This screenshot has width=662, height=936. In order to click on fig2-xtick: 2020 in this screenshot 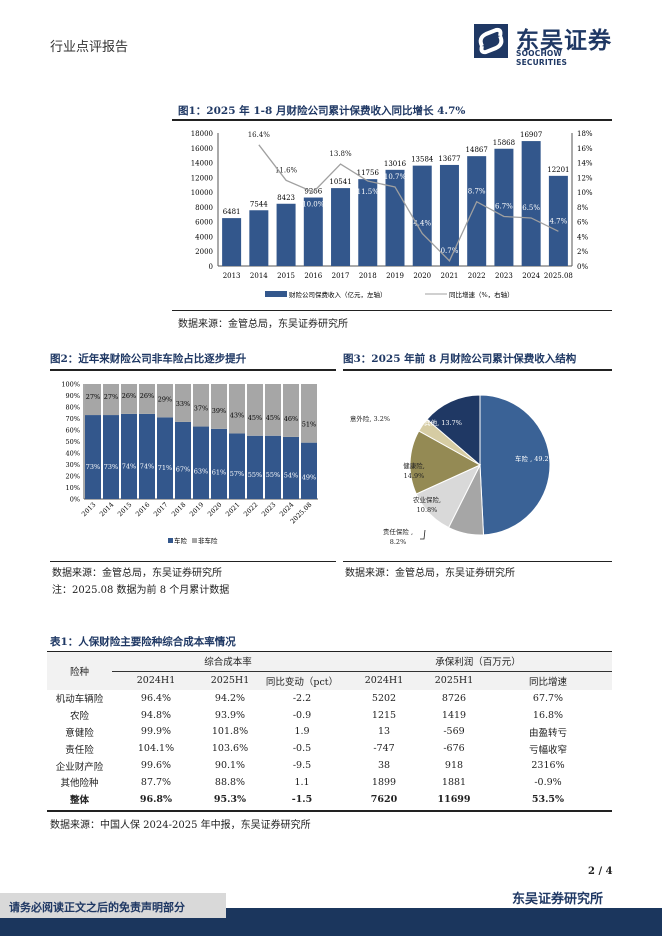, I will do `click(214, 509)`.